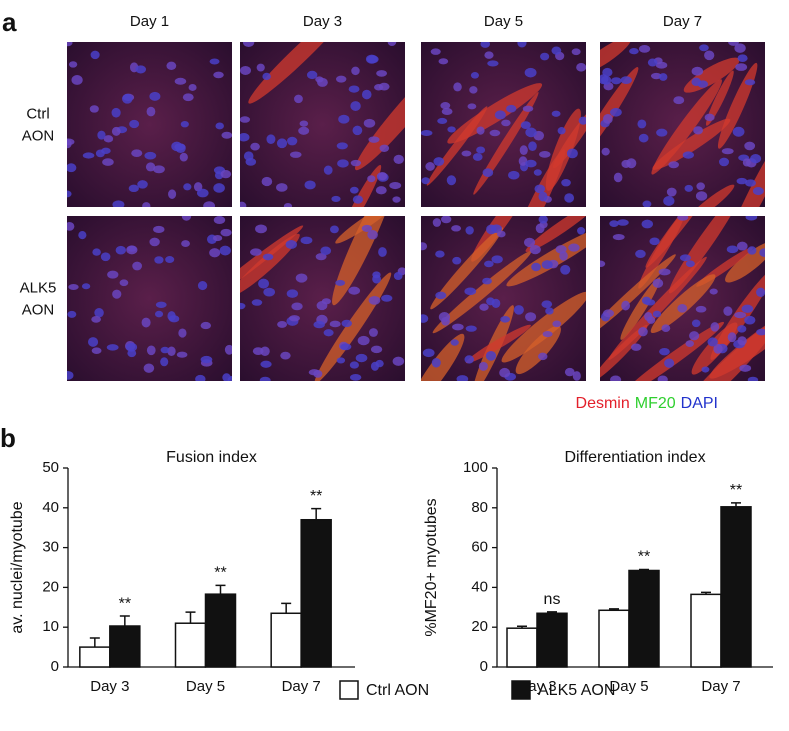 The width and height of the screenshot is (789, 731). I want to click on row-label: ALK5, so click(38, 287).